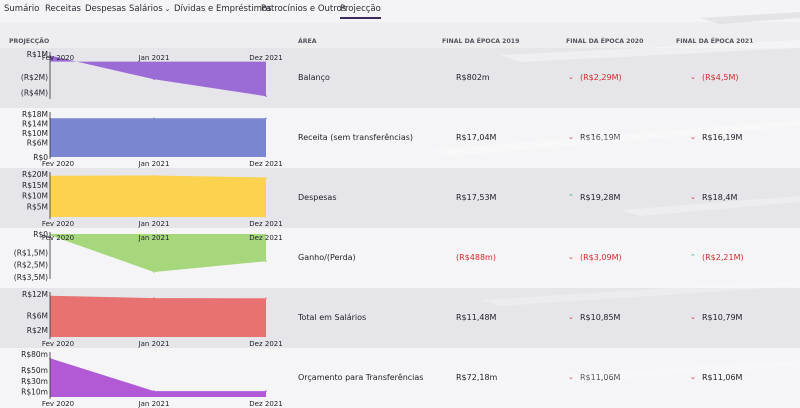 The image size is (800, 408). What do you see at coordinates (360, 11) in the screenshot?
I see `tab-projection: Projecção` at bounding box center [360, 11].